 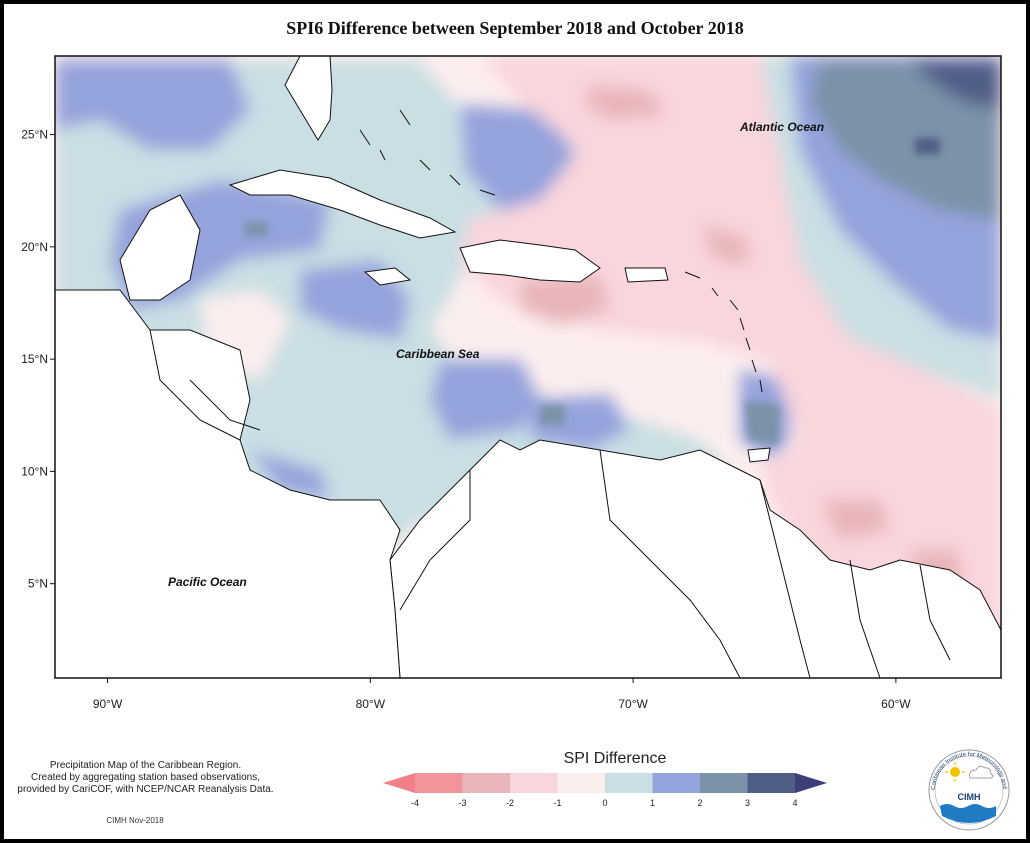 What do you see at coordinates (387, 276) in the screenshot?
I see `landmass-jamaica` at bounding box center [387, 276].